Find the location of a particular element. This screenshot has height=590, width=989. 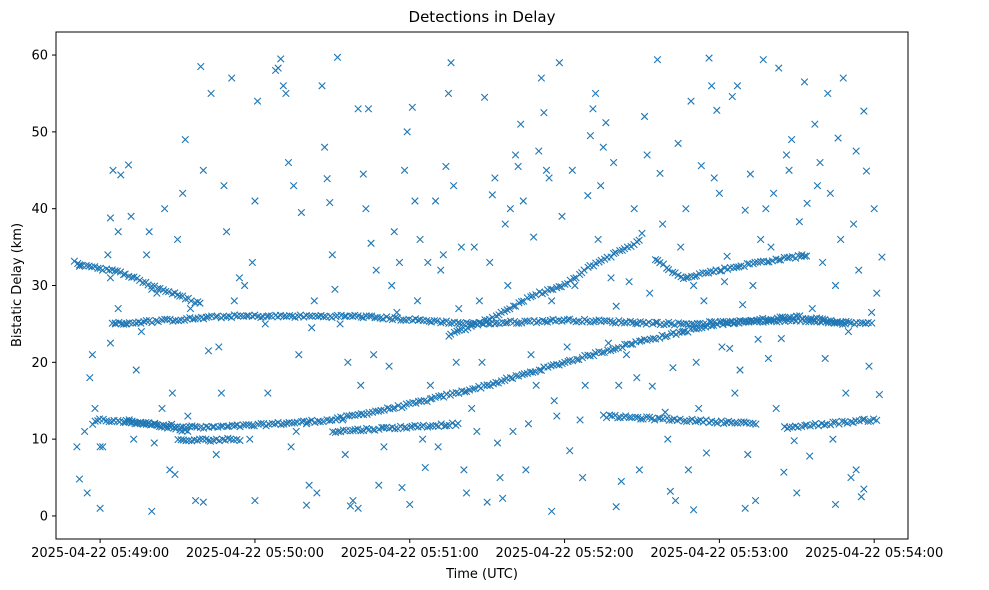

x-tick-label: 2025-04-22 05:54:00 is located at coordinates (874, 553).